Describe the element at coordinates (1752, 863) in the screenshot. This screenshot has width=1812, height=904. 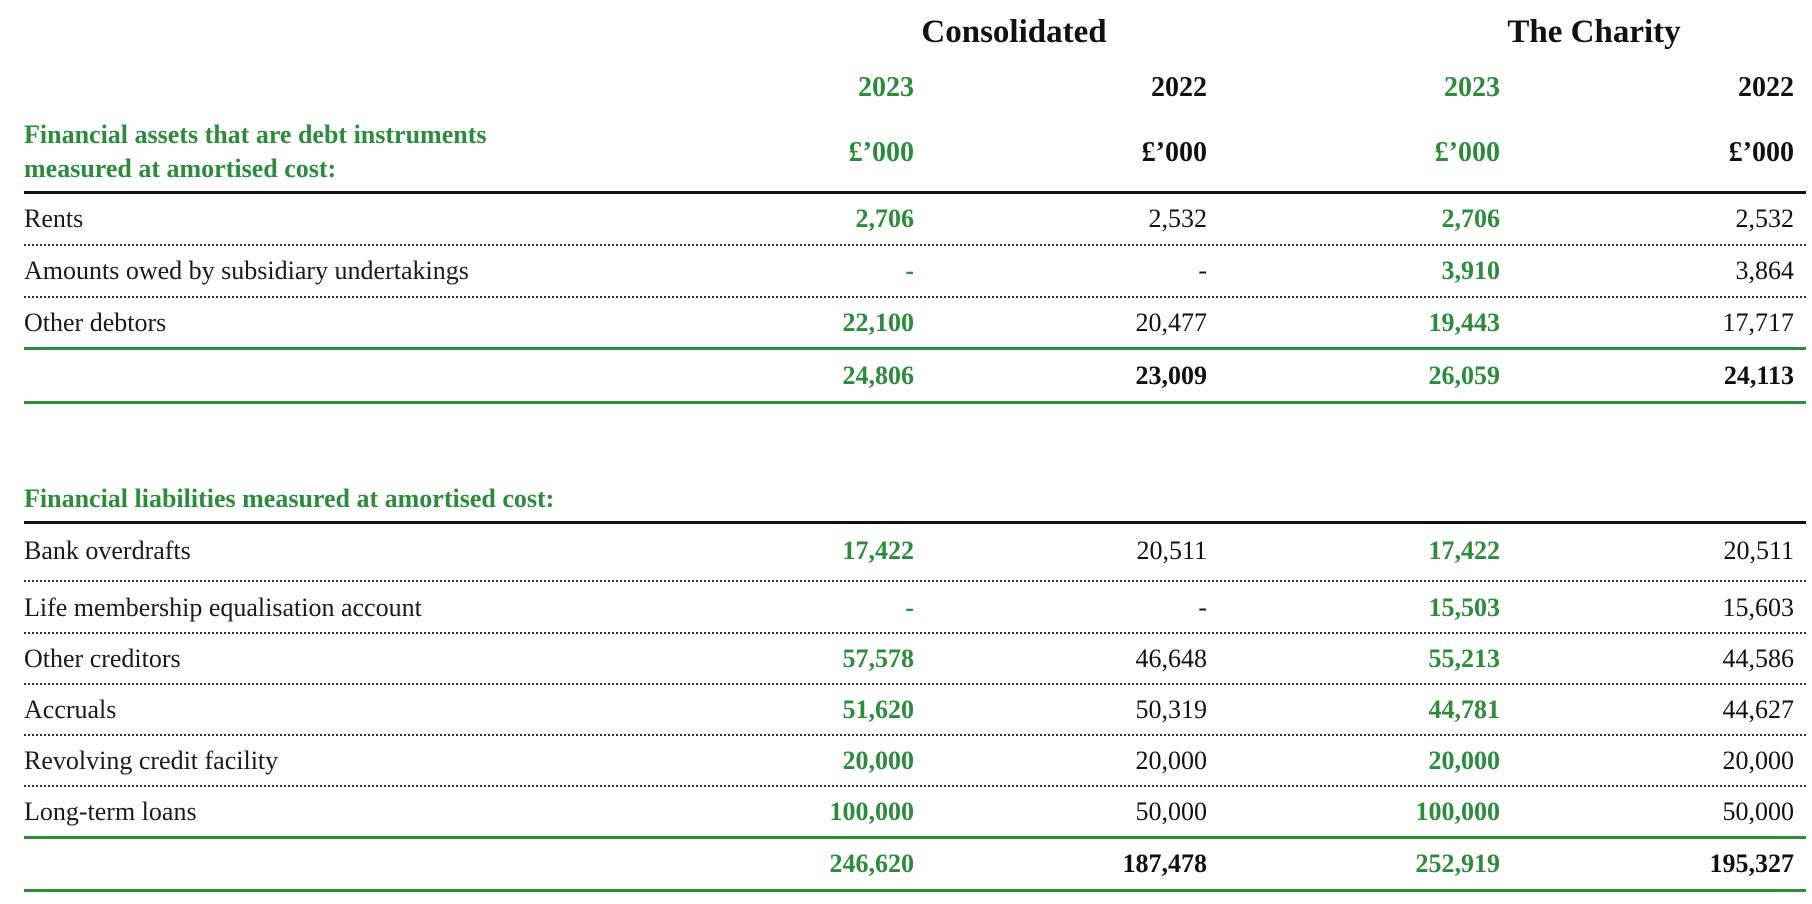
I see `total-charity-2022: 195,327` at that location.